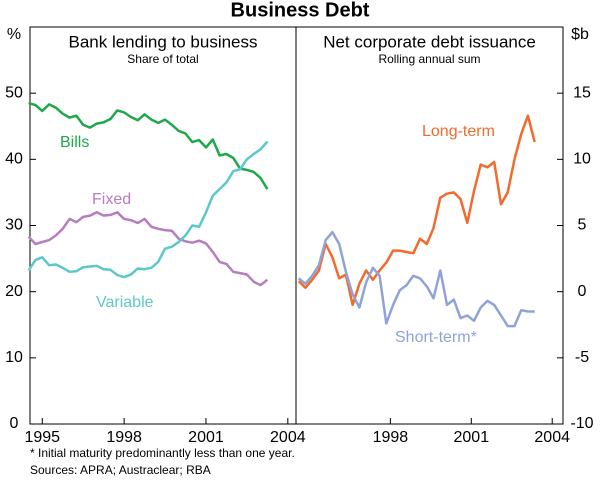 This screenshot has height=481, width=600. What do you see at coordinates (429, 59) in the screenshot?
I see `panel-subtitle: Rolling annual sum` at bounding box center [429, 59].